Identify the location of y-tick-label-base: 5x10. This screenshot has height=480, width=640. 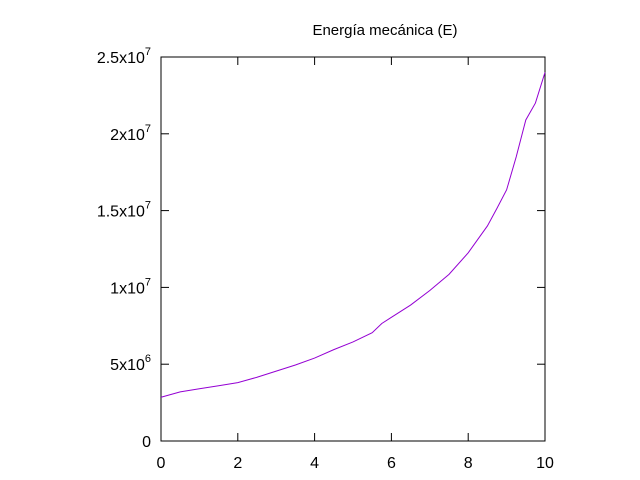
(127, 365).